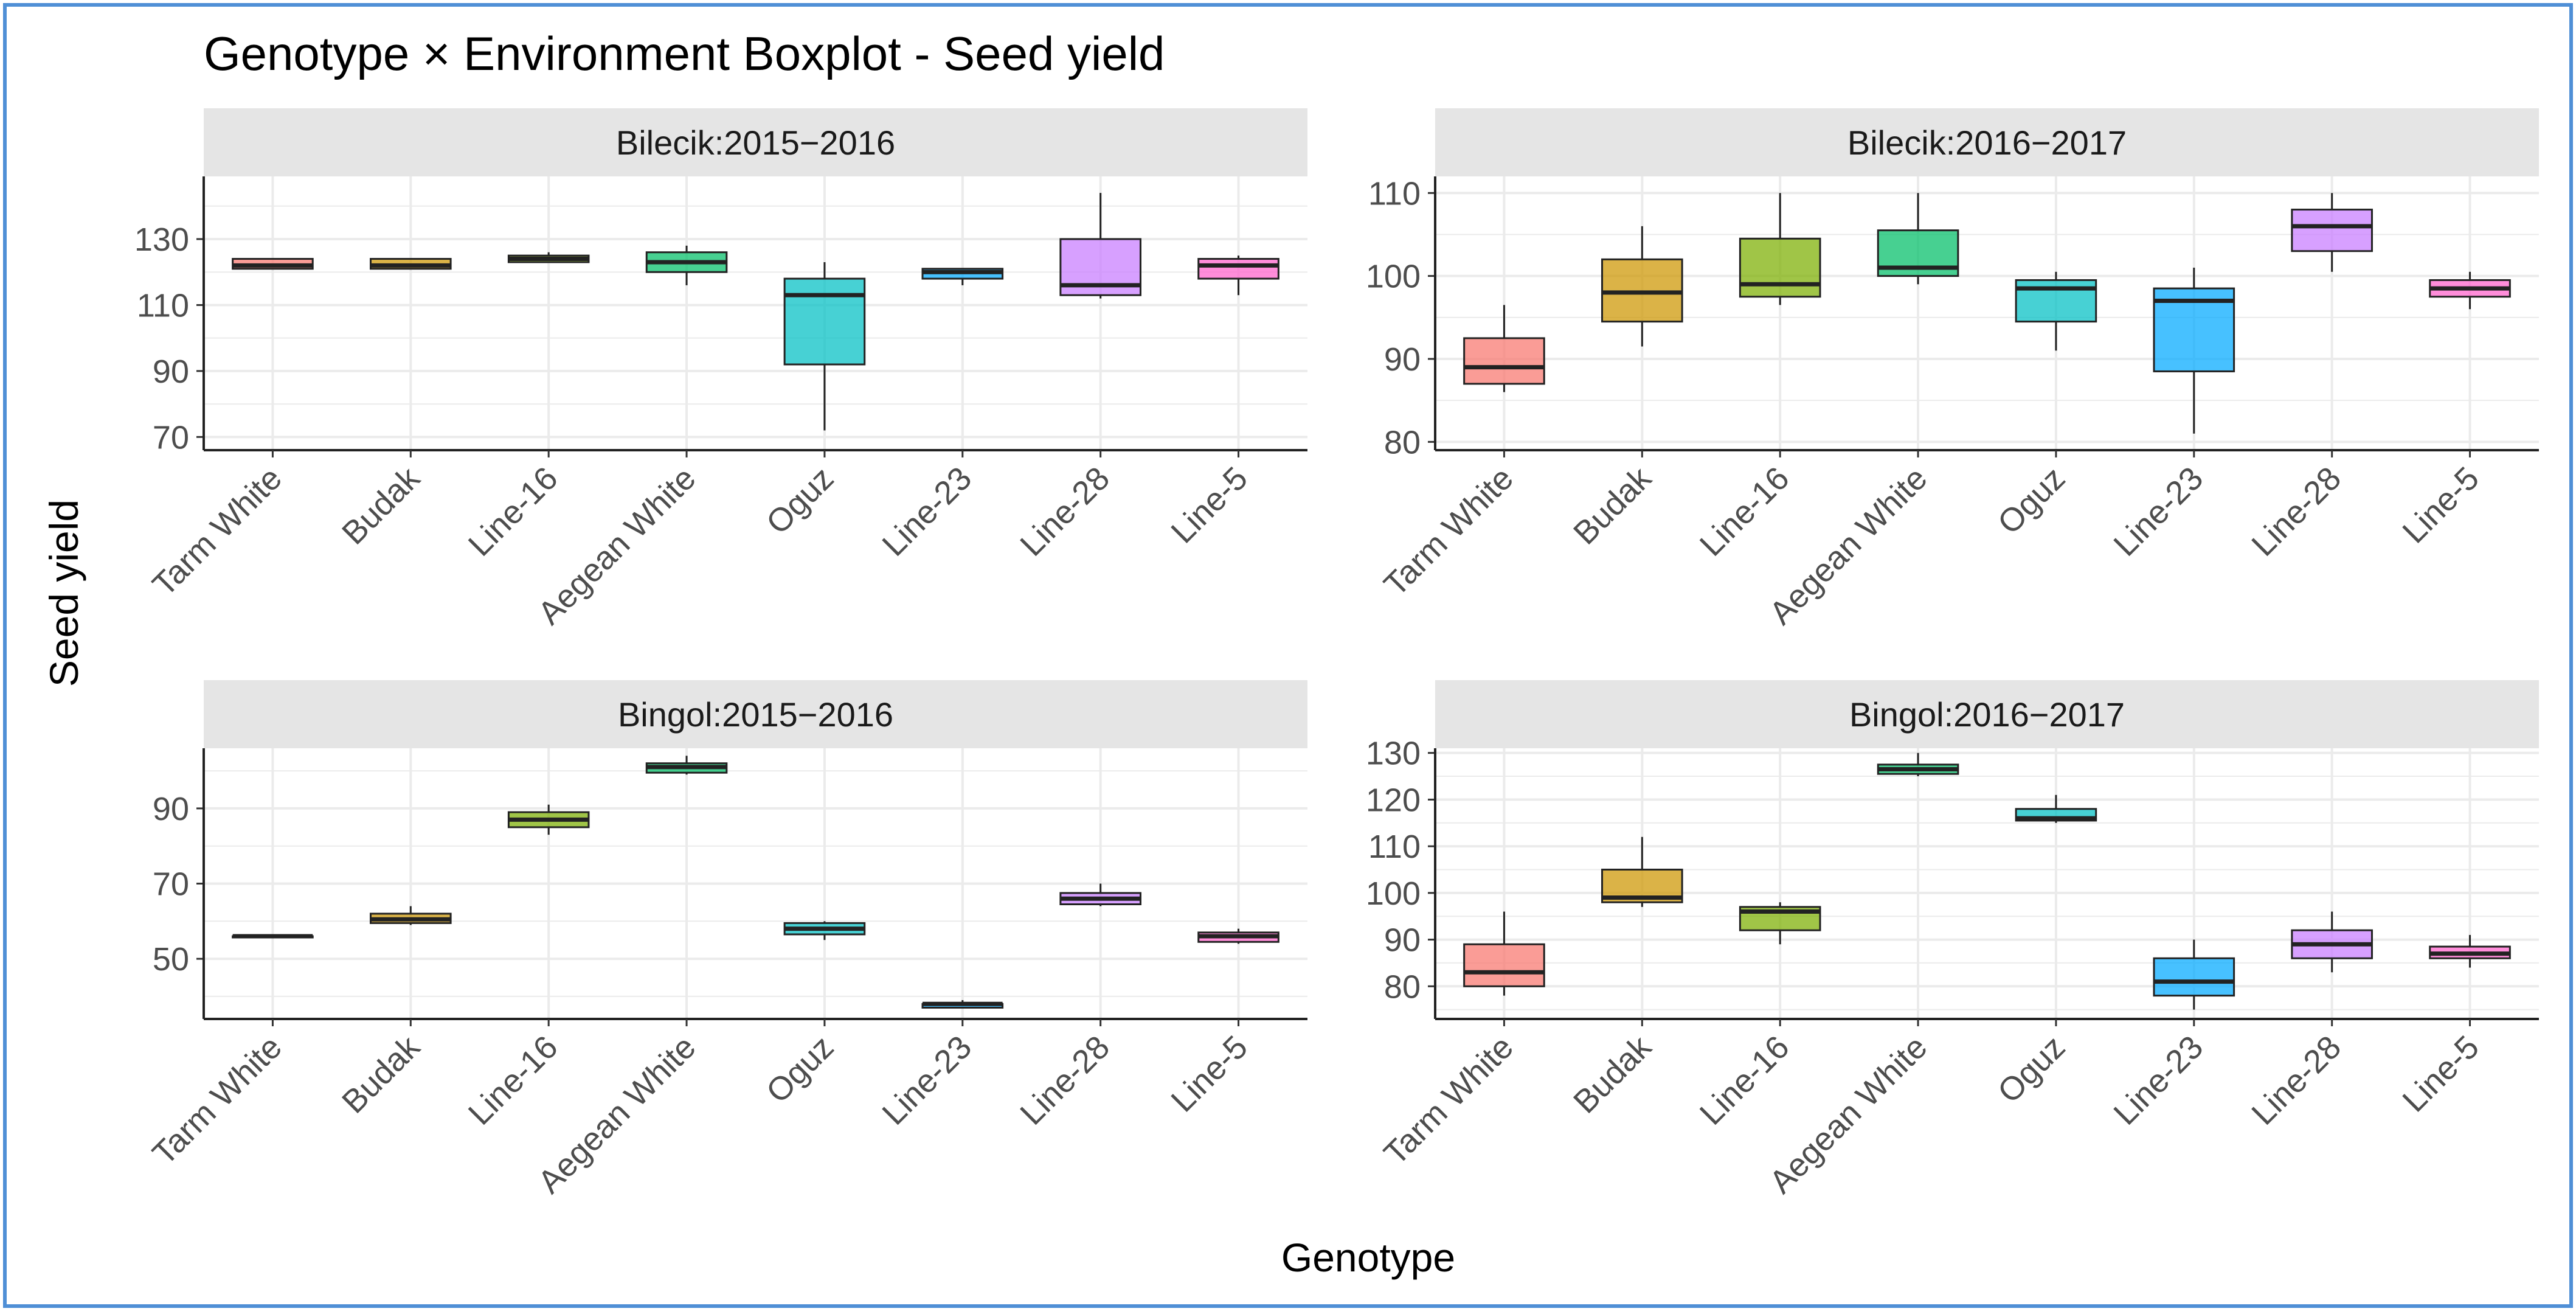 This screenshot has width=2576, height=1314. I want to click on facet-strip-label: Bingol:2016−2017, so click(1987, 714).